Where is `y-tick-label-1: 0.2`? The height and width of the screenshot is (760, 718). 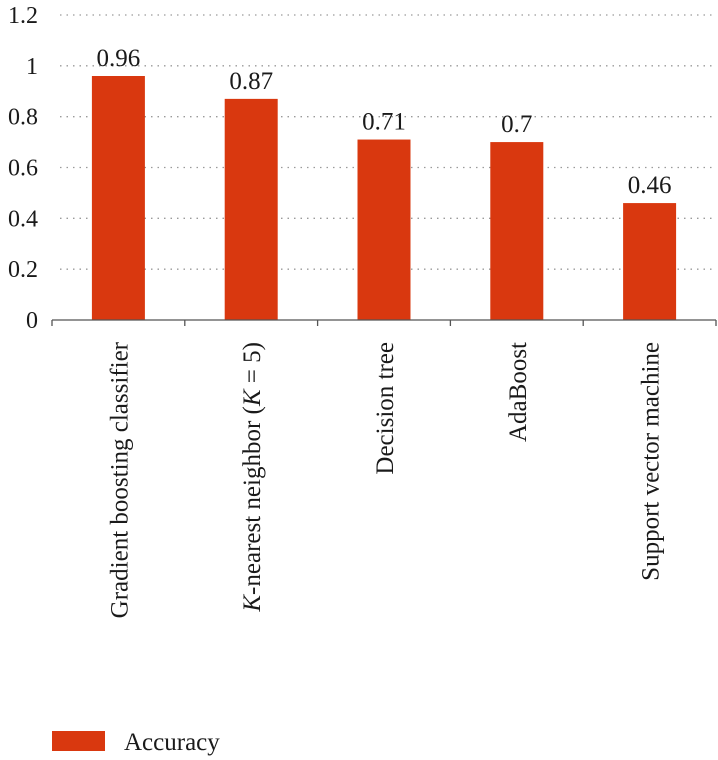 y-tick-label-1: 0.2 is located at coordinates (23, 270).